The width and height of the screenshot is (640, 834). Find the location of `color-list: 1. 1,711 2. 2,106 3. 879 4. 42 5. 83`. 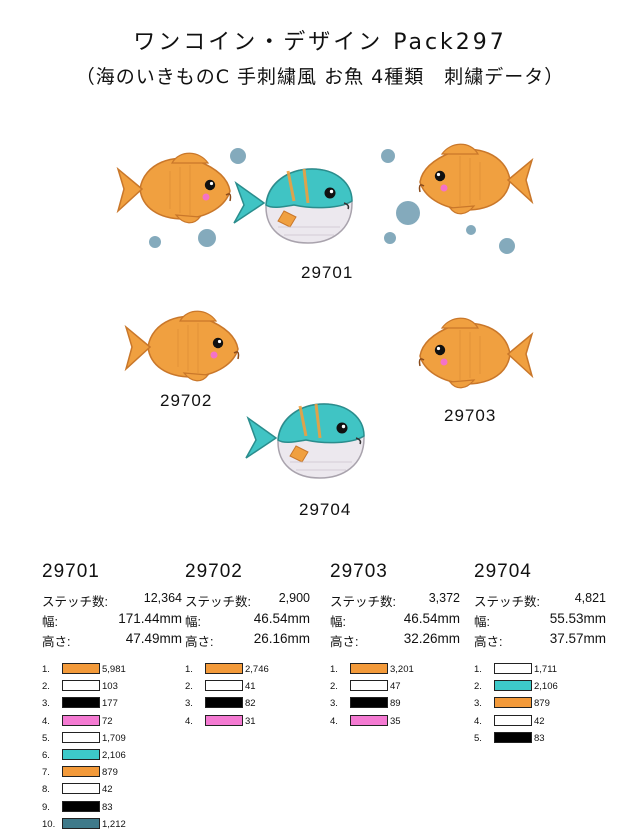

color-list: 1. 1,711 2. 2,106 3. 879 4. 42 5. 83 is located at coordinates (540, 705).